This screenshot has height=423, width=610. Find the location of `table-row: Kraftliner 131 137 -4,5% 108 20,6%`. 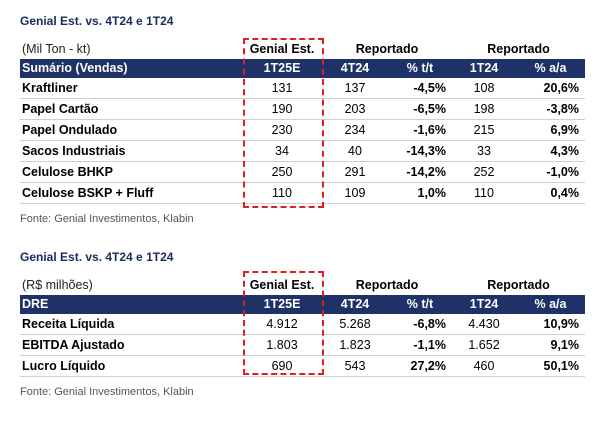

table-row: Kraftliner 131 137 -4,5% 108 20,6% is located at coordinates (302, 88).